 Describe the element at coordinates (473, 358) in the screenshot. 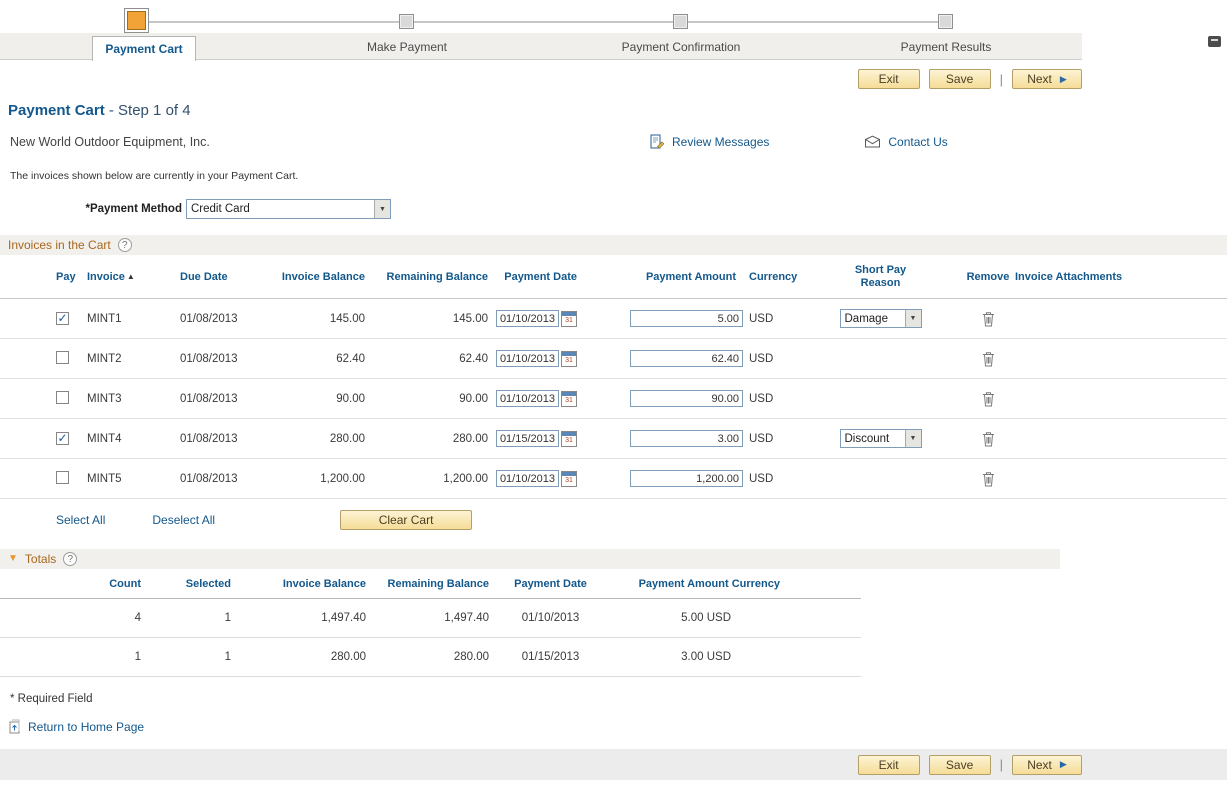

I see `remaining-balance: 62.40` at that location.